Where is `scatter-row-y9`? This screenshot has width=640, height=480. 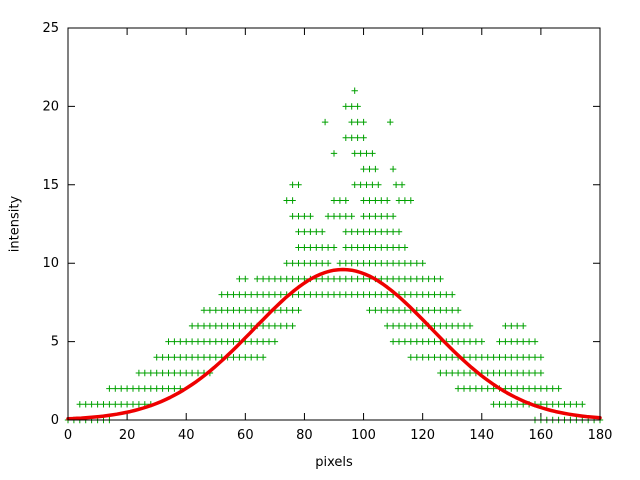 scatter-row-y9 is located at coordinates (340, 279).